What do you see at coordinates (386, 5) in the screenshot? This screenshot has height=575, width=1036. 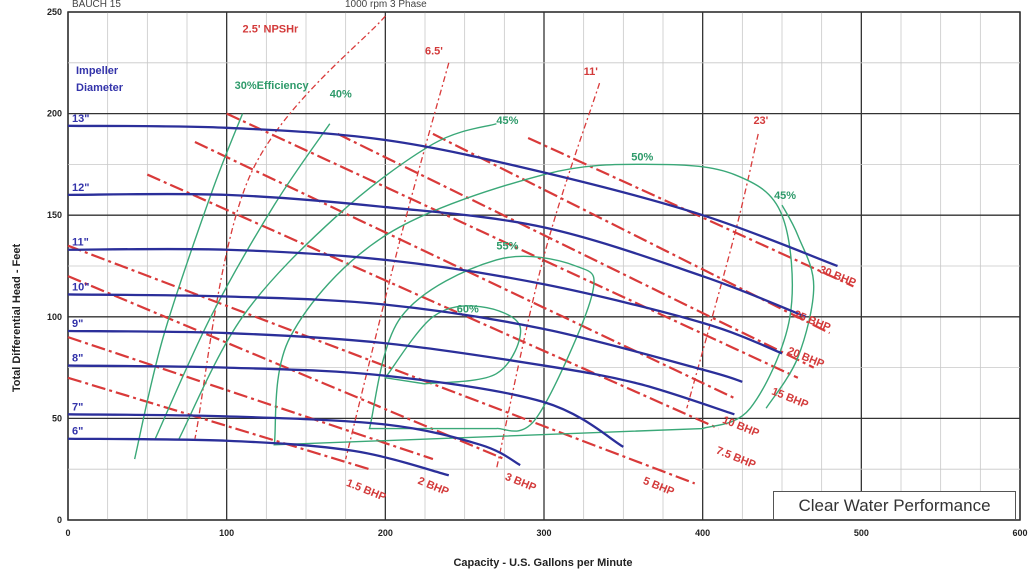 I see `top-text-right: 1000 rpm 3 Phase` at bounding box center [386, 5].